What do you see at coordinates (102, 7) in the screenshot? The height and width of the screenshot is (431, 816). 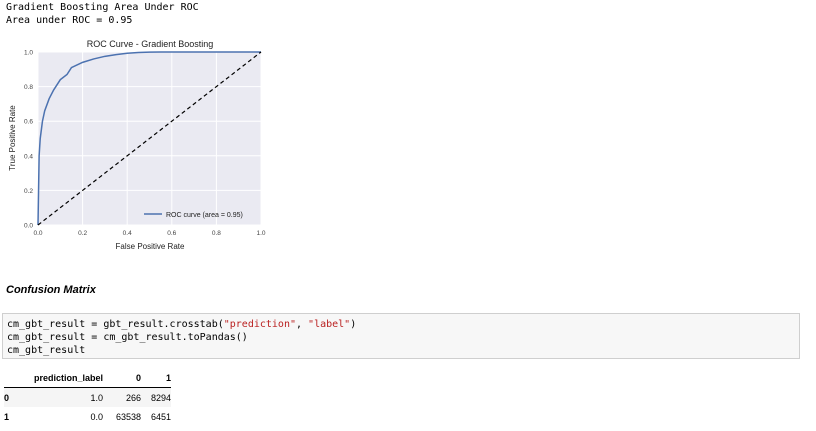 I see `output-line-title: Gradient Boosting Area Under ROC` at bounding box center [102, 7].